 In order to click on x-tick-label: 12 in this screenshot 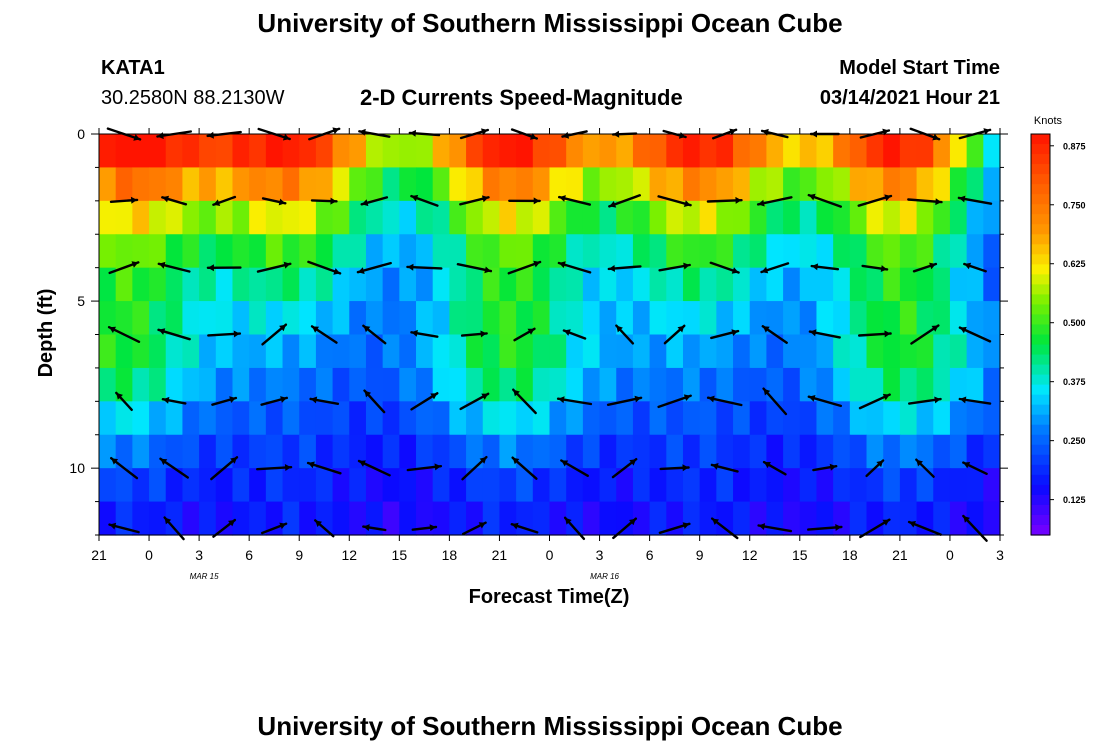, I will do `click(349, 555)`.